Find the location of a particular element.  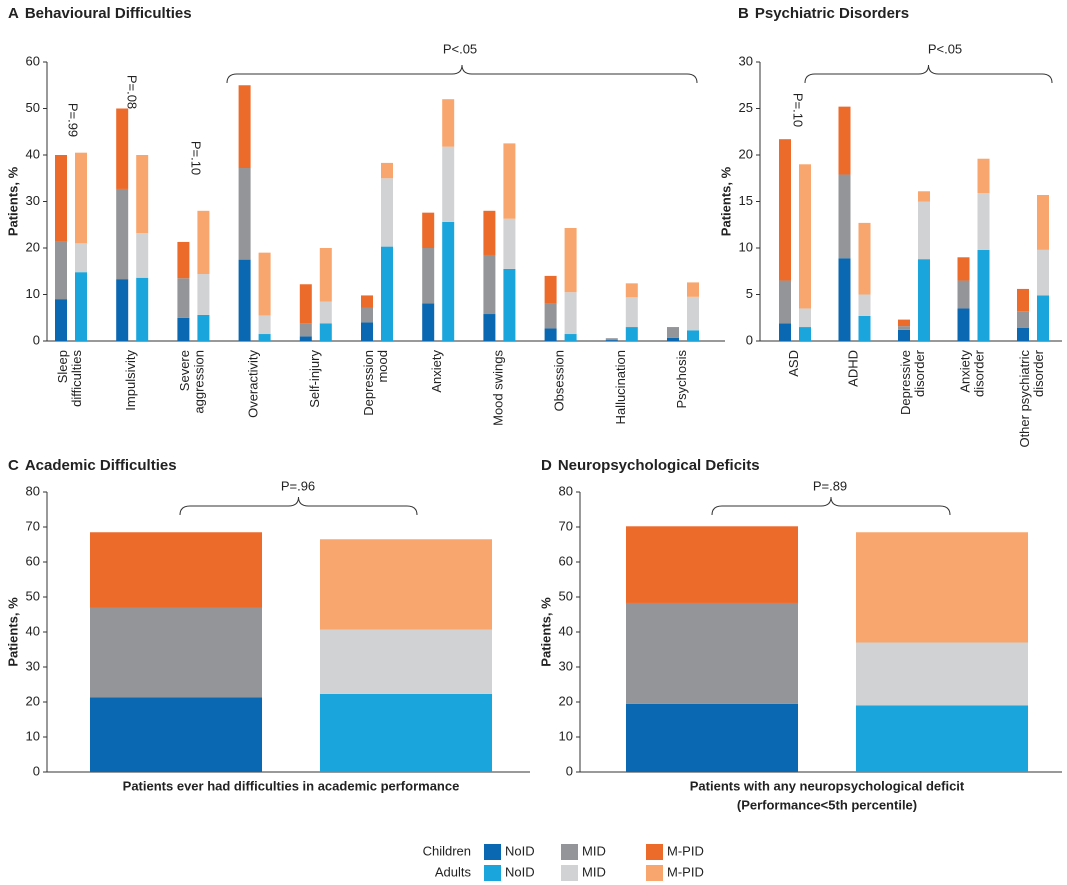

x-tick-label-line: difficulties is located at coordinates (77, 378).